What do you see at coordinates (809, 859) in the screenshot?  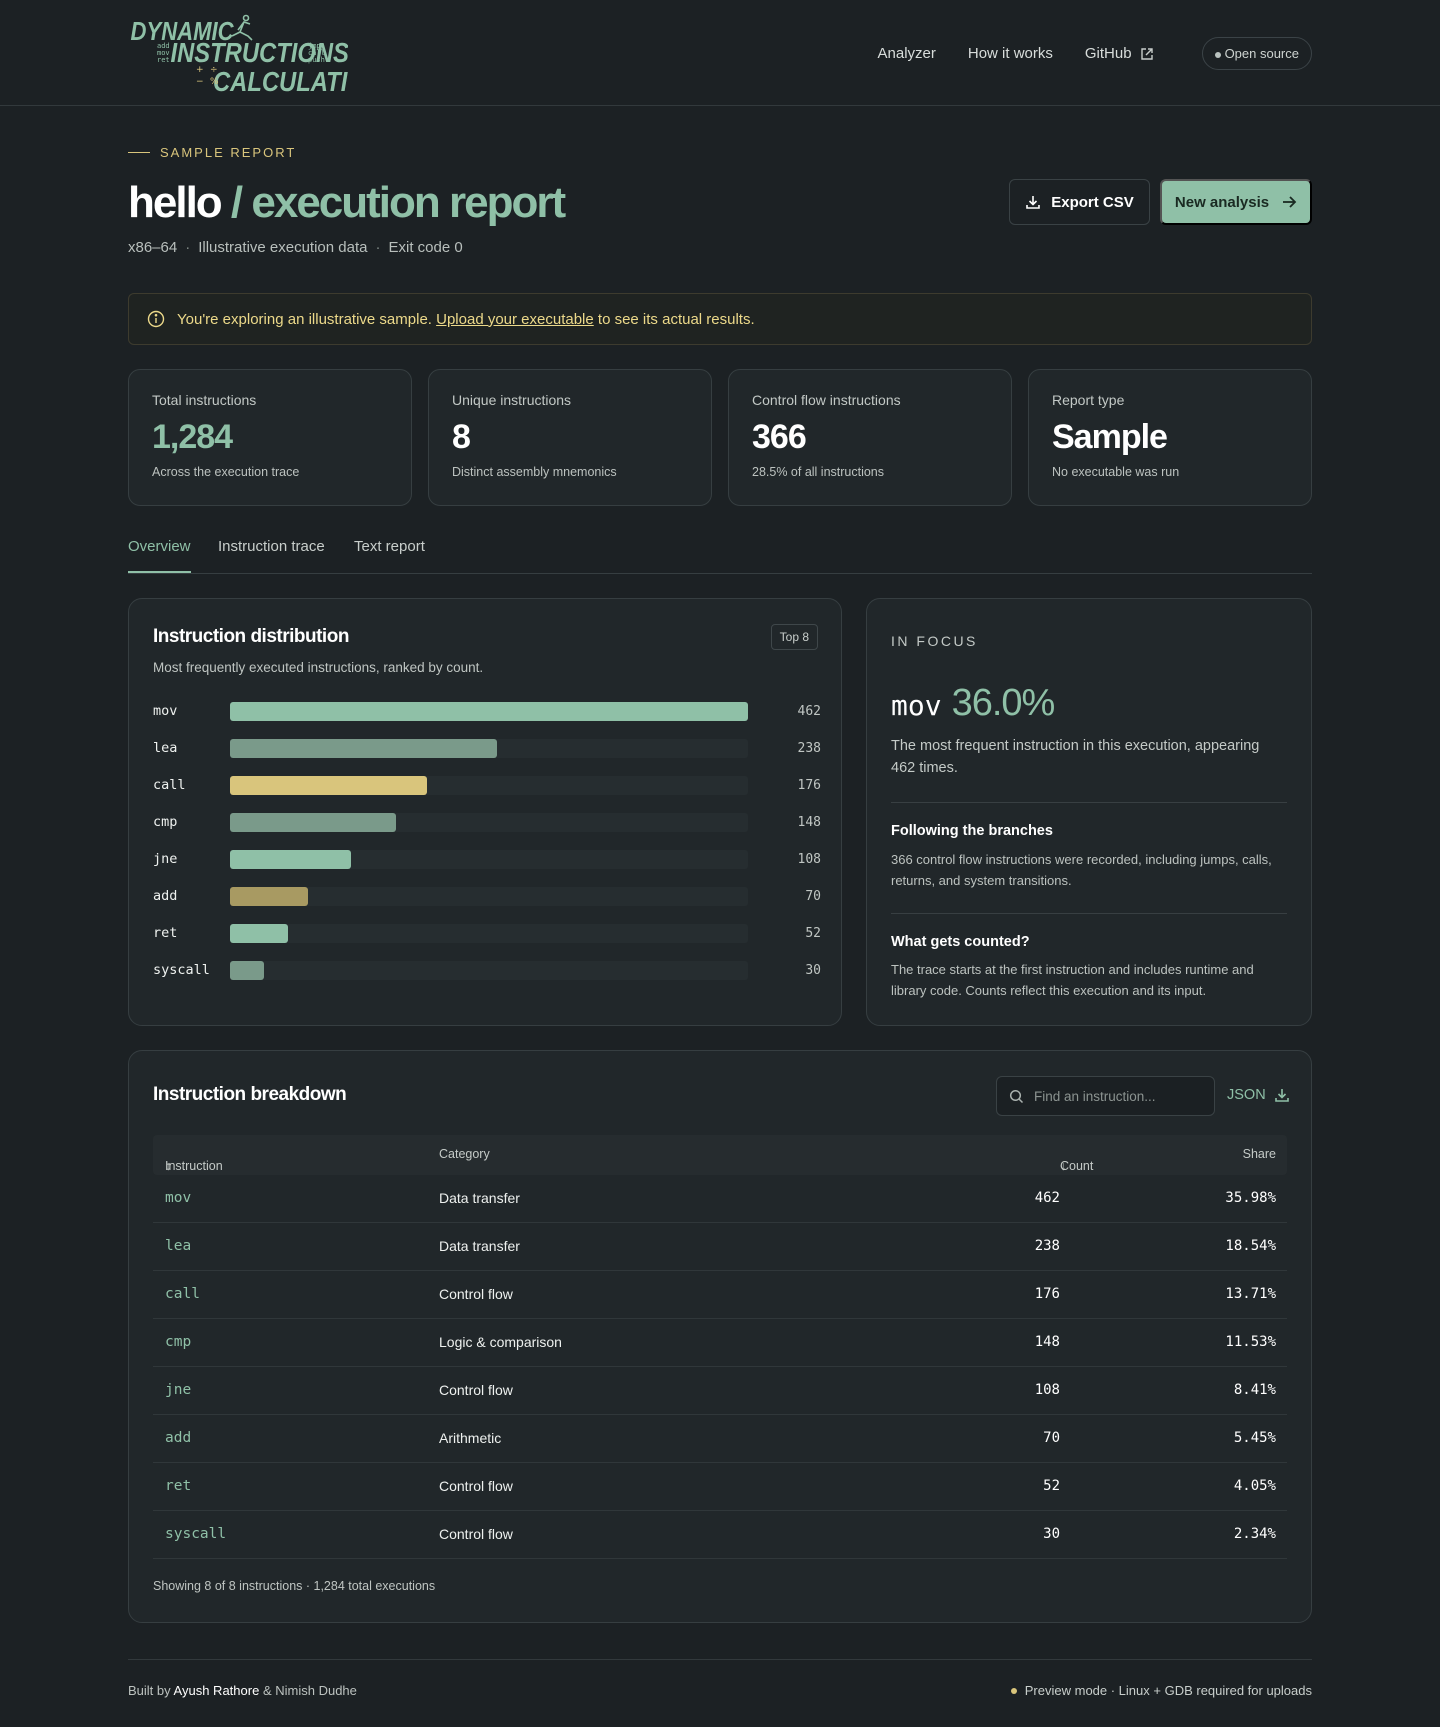 I see `bar-value: 108` at bounding box center [809, 859].